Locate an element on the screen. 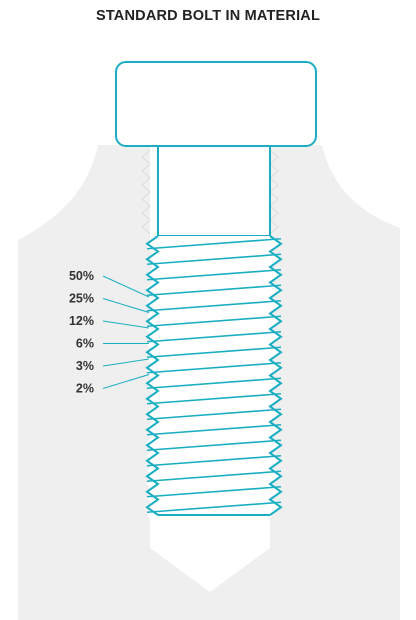 The width and height of the screenshot is (416, 620). bolt-shank is located at coordinates (214, 191).